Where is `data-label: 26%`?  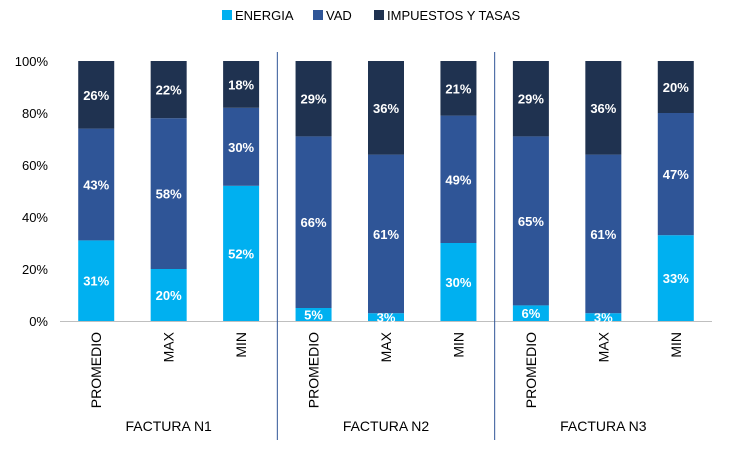
data-label: 26% is located at coordinates (96, 95).